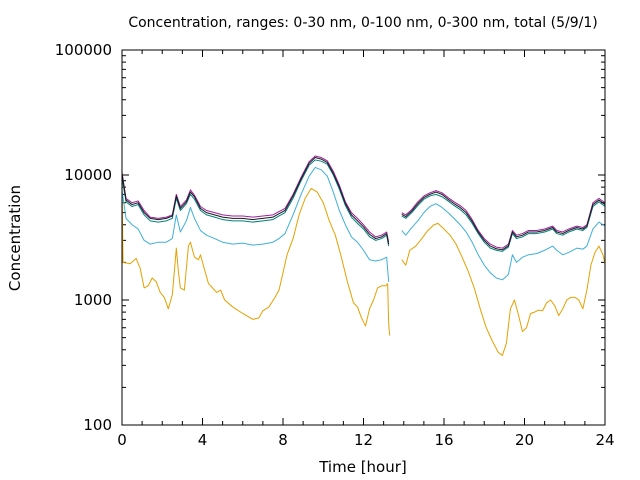 The width and height of the screenshot is (640, 480). Describe the element at coordinates (604, 440) in the screenshot. I see `x-tick-label: 24` at that location.